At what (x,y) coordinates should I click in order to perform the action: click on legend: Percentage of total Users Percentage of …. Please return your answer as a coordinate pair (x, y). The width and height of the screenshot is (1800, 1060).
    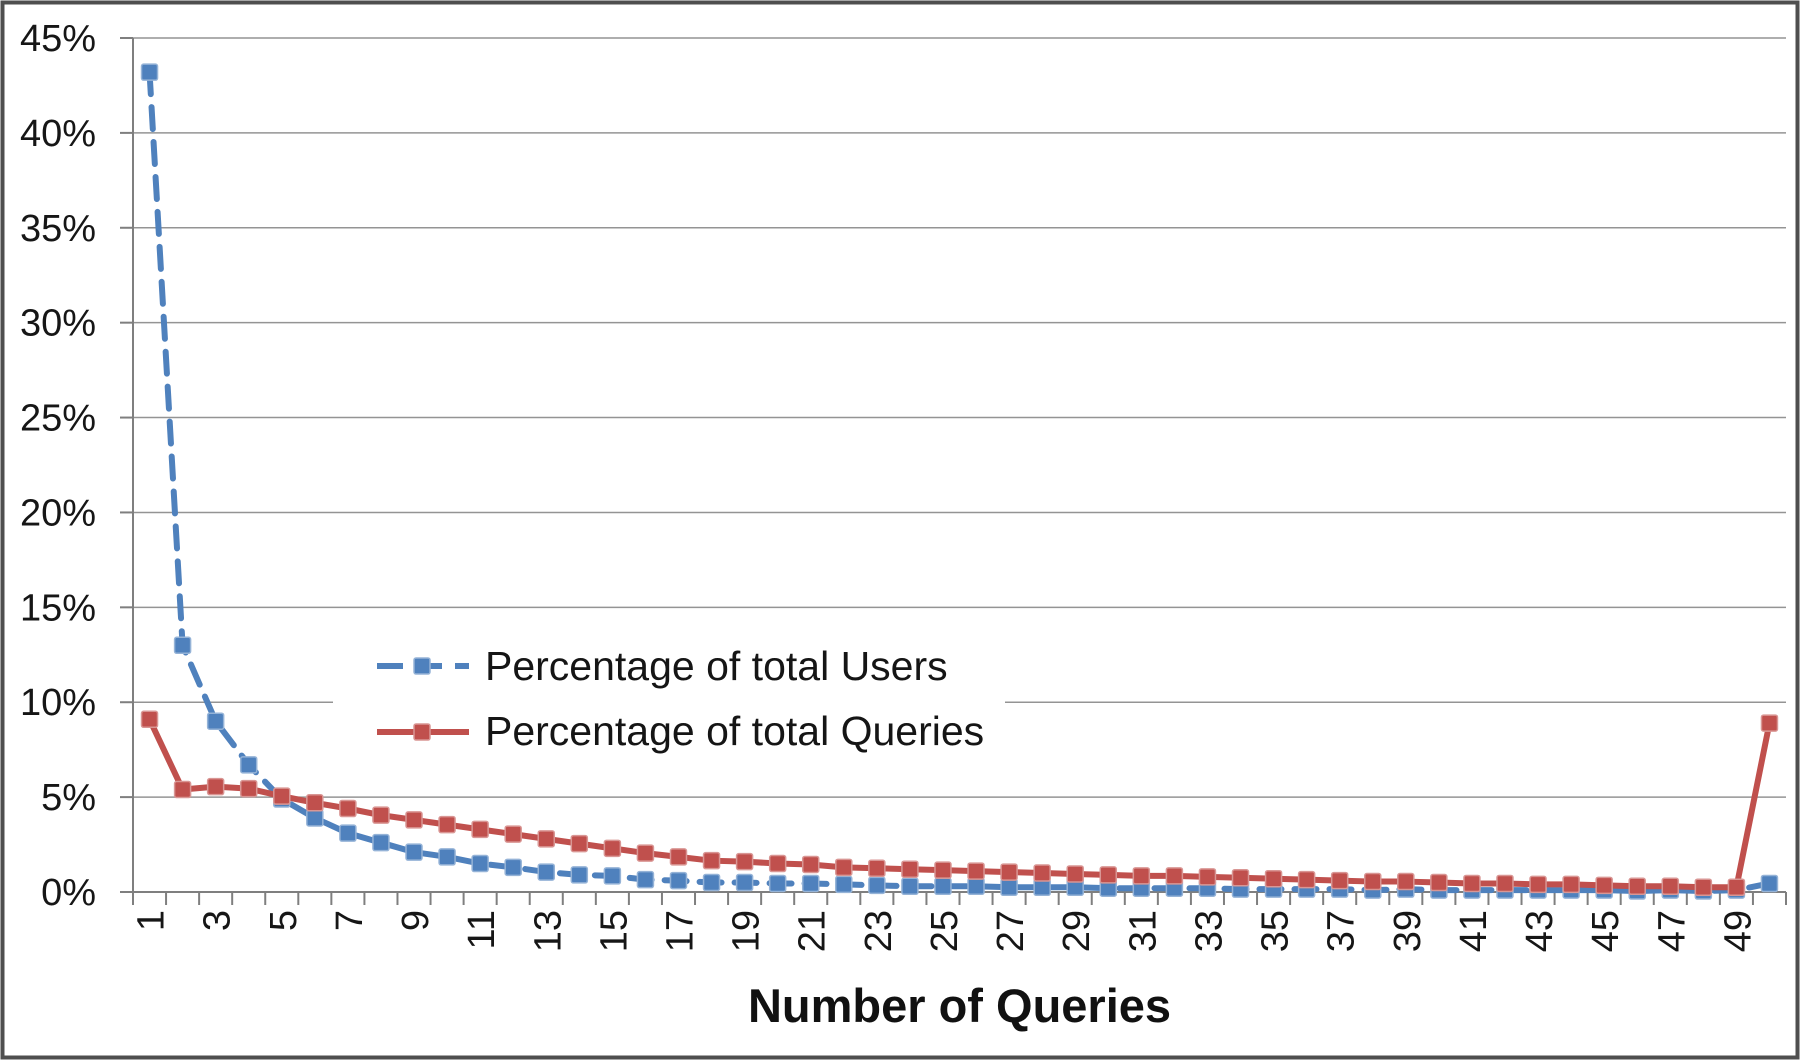
    Looking at the image, I should click on (669, 699).